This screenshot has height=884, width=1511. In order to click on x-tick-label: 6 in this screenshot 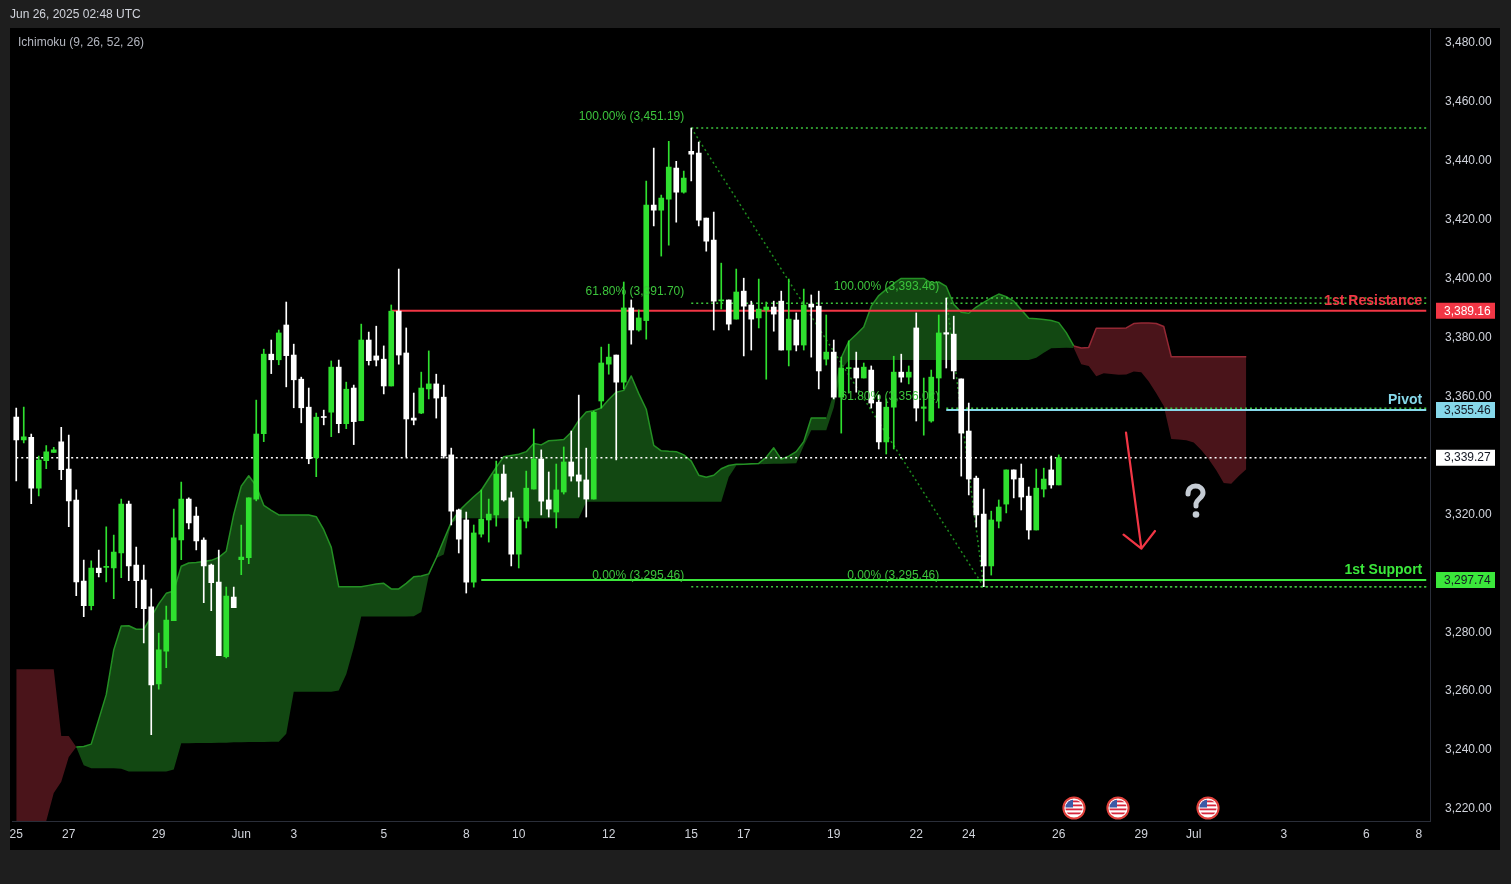, I will do `click(1366, 833)`.